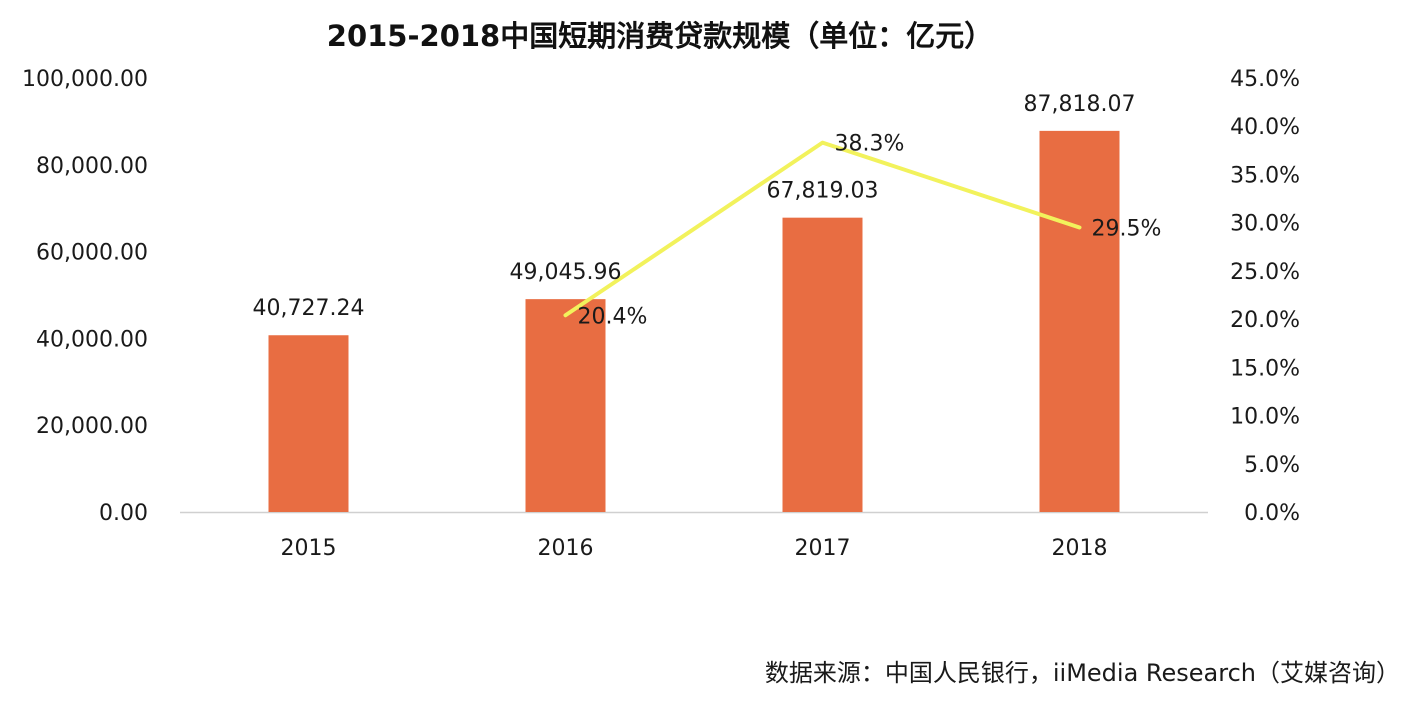 The image size is (1414, 704). What do you see at coordinates (566, 548) in the screenshot?
I see `x-tick-label: 2016` at bounding box center [566, 548].